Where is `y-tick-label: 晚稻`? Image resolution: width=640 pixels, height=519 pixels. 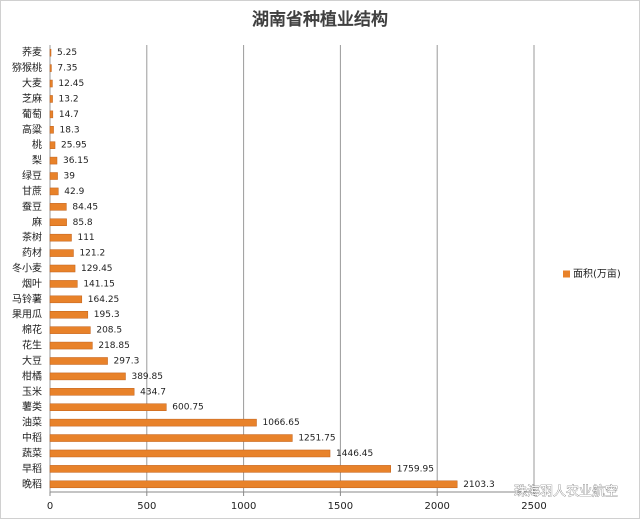 y-tick-label: 晚稻 is located at coordinates (32, 484).